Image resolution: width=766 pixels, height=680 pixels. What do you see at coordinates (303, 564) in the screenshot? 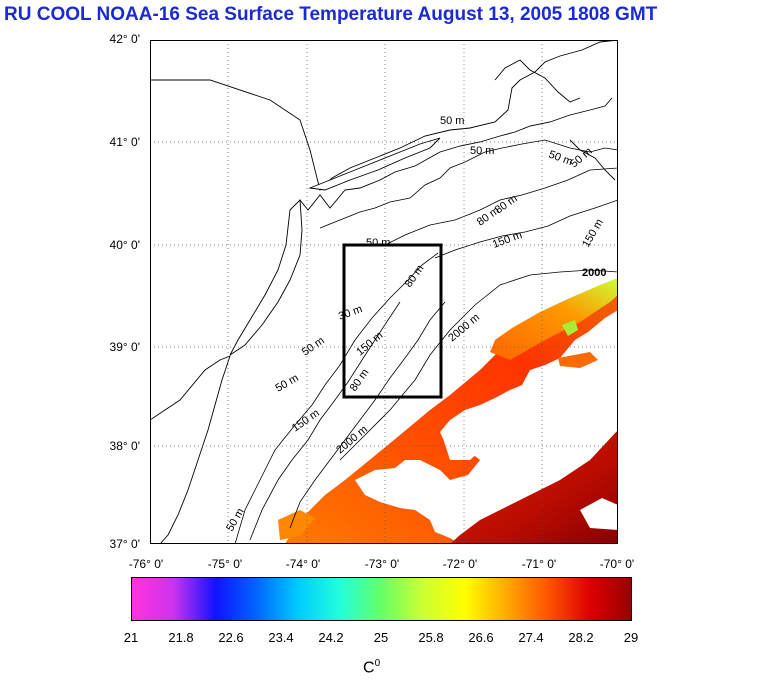
I see `lon-label-74: -74° 0'` at bounding box center [303, 564].